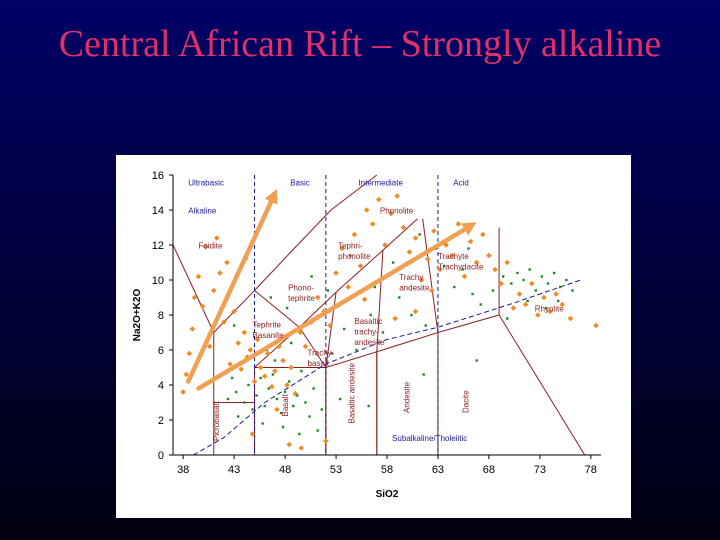 The height and width of the screenshot is (540, 720). What do you see at coordinates (158, 176) in the screenshot?
I see `y-tick-label: 16` at bounding box center [158, 176].